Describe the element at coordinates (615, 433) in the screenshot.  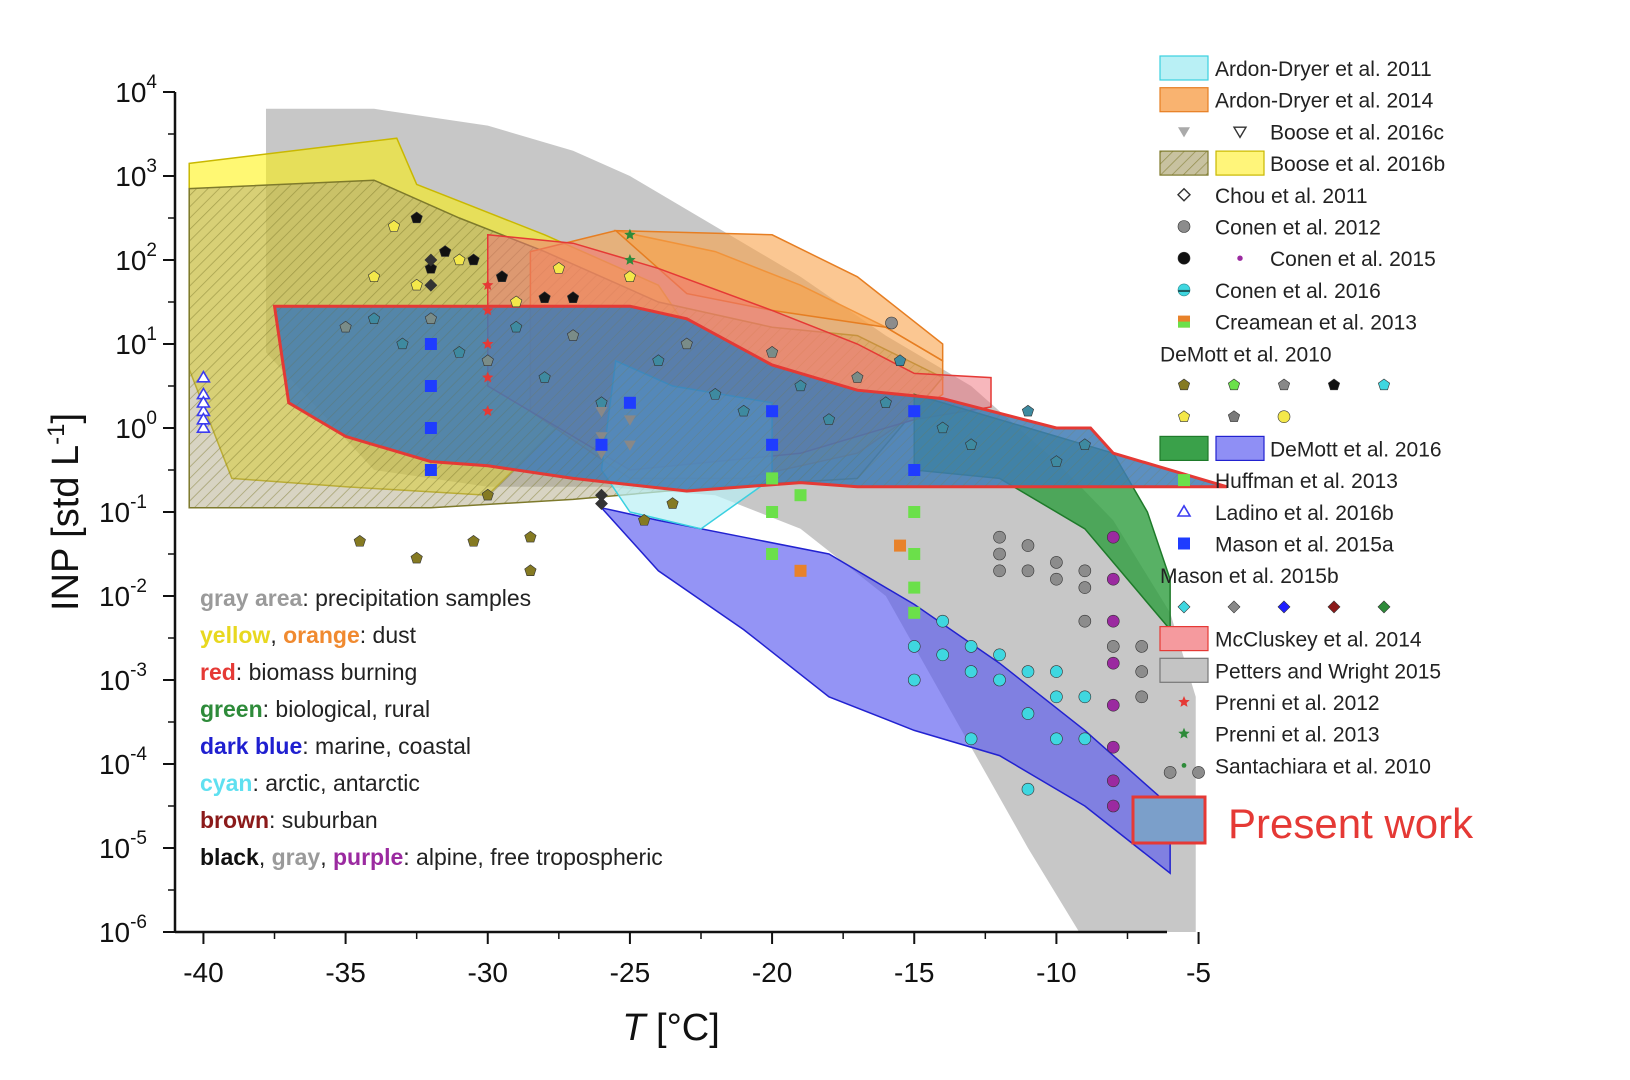
I see `series-boose-et-al-2016c` at that location.